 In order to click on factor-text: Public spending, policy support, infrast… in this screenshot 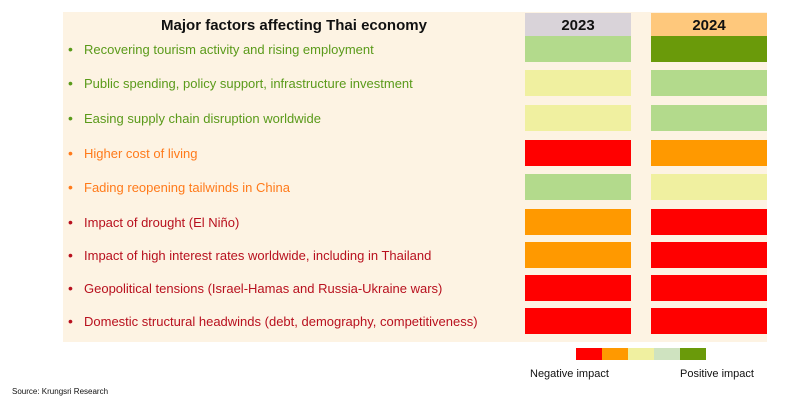, I will do `click(248, 83)`.